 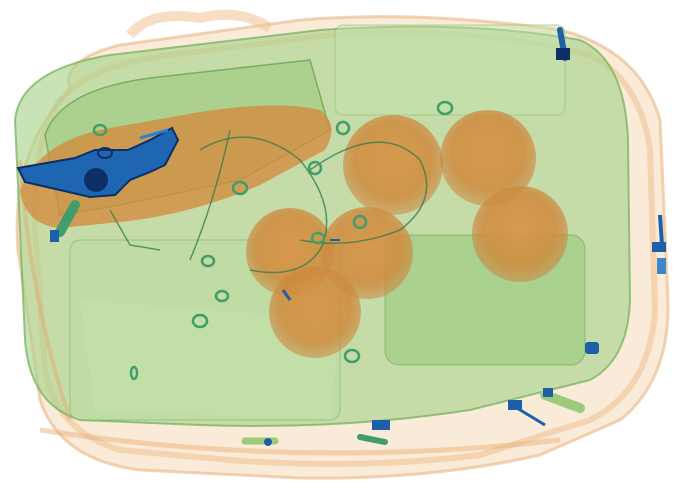 What do you see at coordinates (268, 201) in the screenshot?
I see `cables` at bounding box center [268, 201].